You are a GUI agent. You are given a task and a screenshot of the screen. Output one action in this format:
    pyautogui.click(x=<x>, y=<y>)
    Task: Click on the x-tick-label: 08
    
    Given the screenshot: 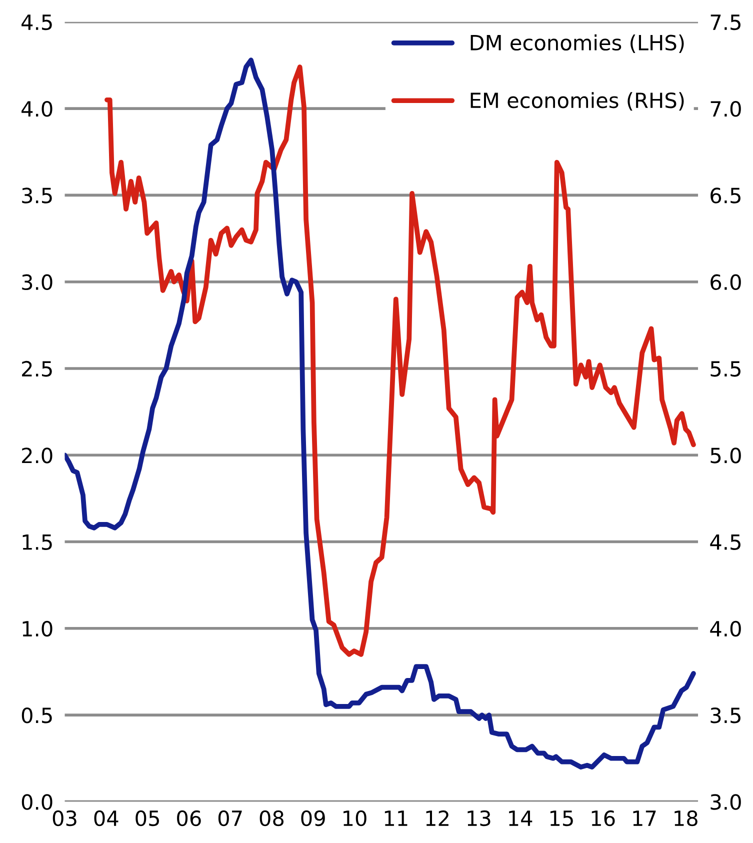 What is the action you would take?
    pyautogui.click(x=272, y=818)
    